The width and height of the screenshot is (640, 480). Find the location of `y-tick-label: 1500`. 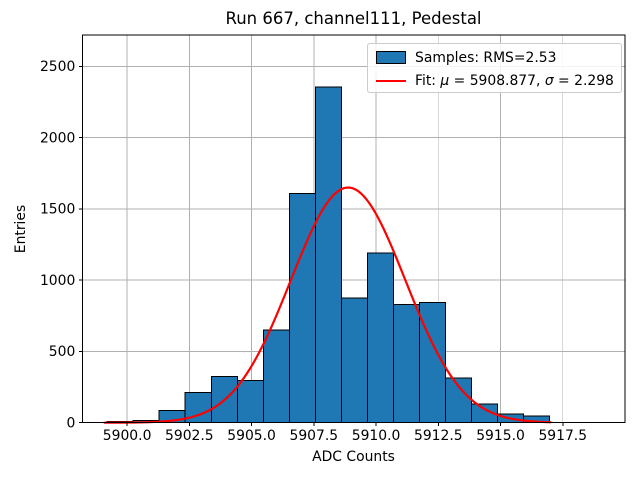

y-tick-label: 1500 is located at coordinates (57, 210).